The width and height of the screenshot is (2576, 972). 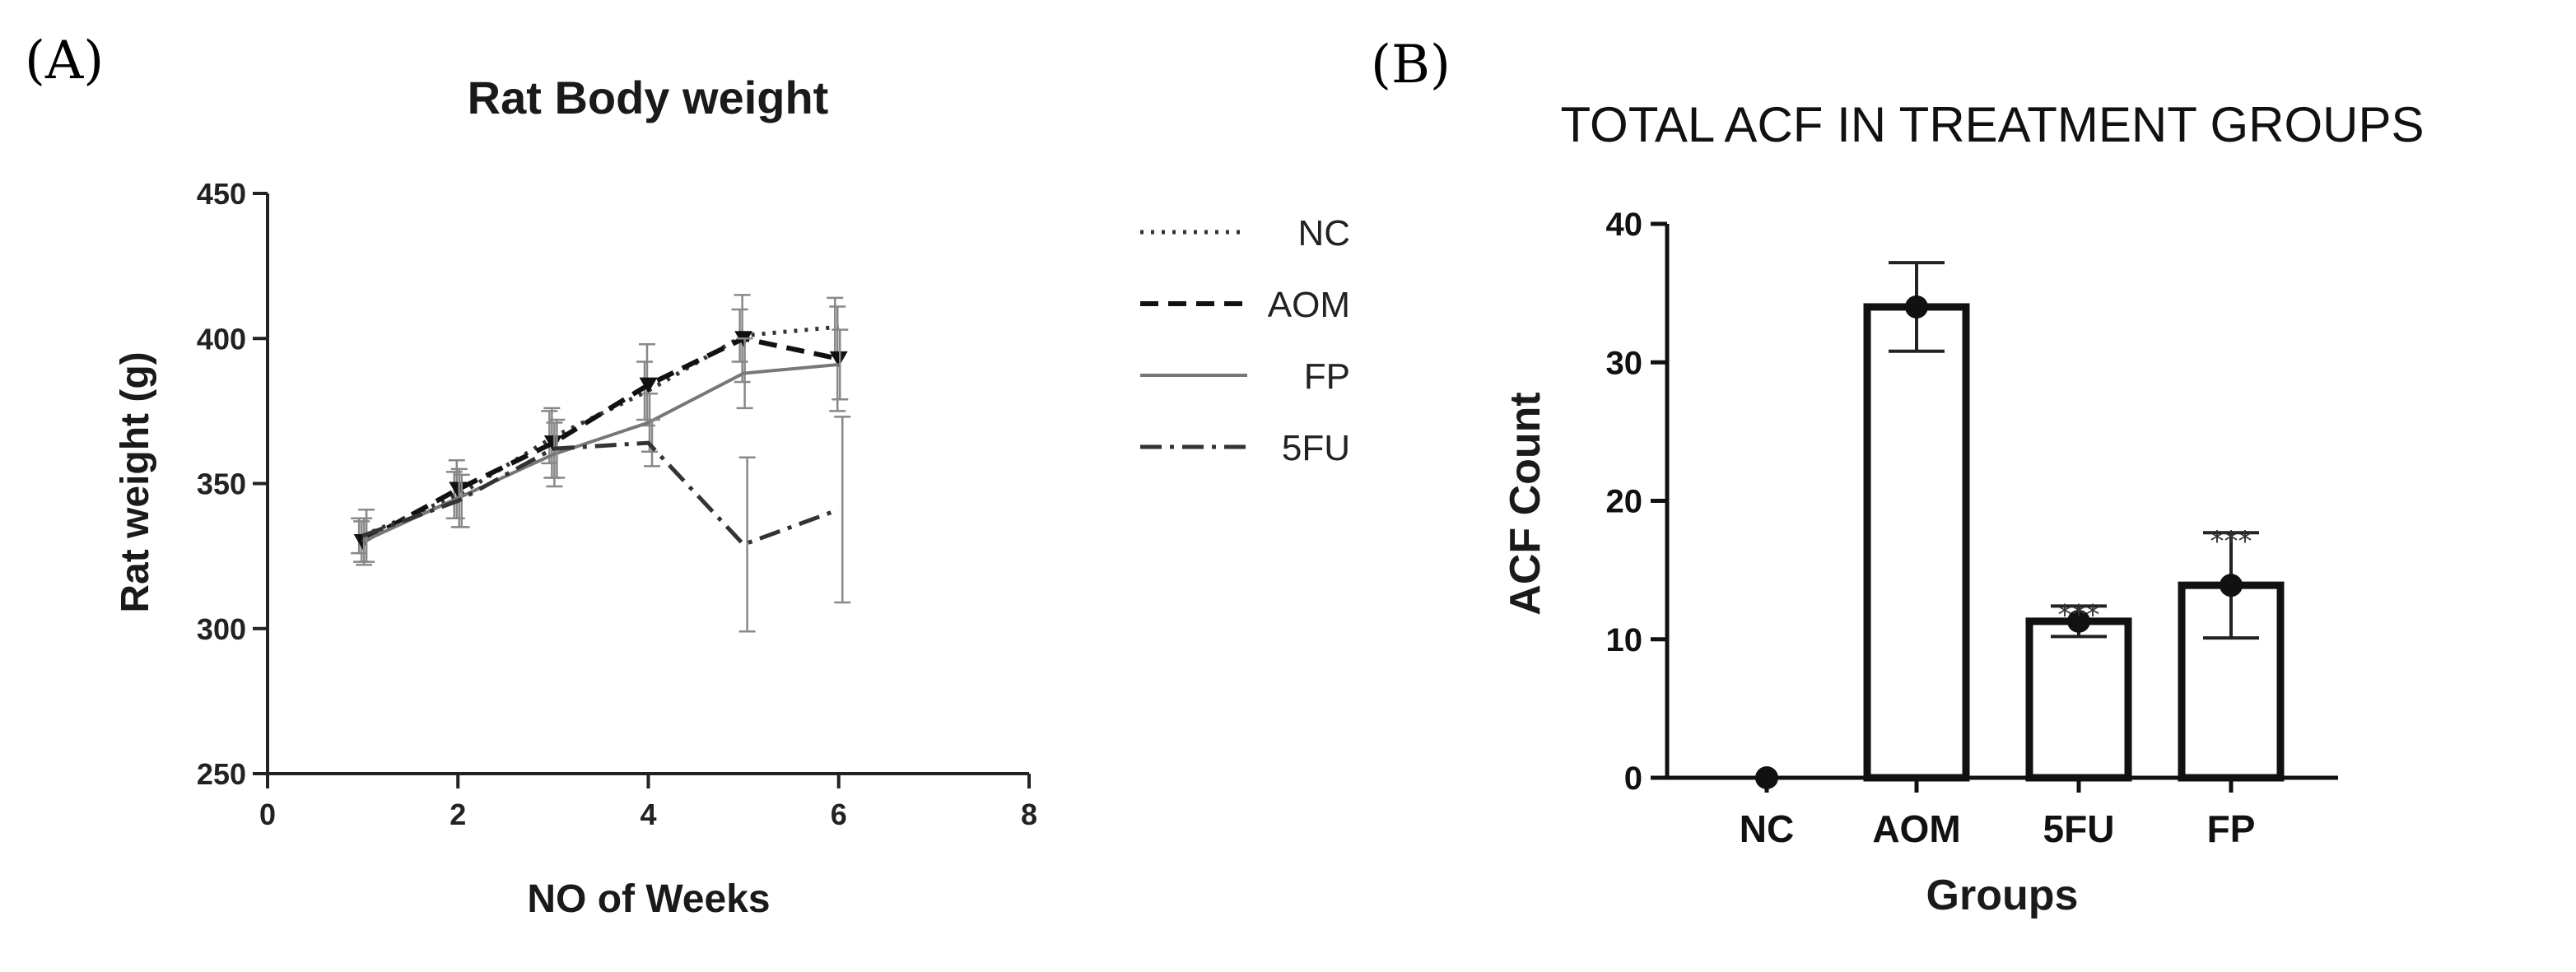 I want to click on chart-a-ytick-label: 400, so click(x=221, y=339).